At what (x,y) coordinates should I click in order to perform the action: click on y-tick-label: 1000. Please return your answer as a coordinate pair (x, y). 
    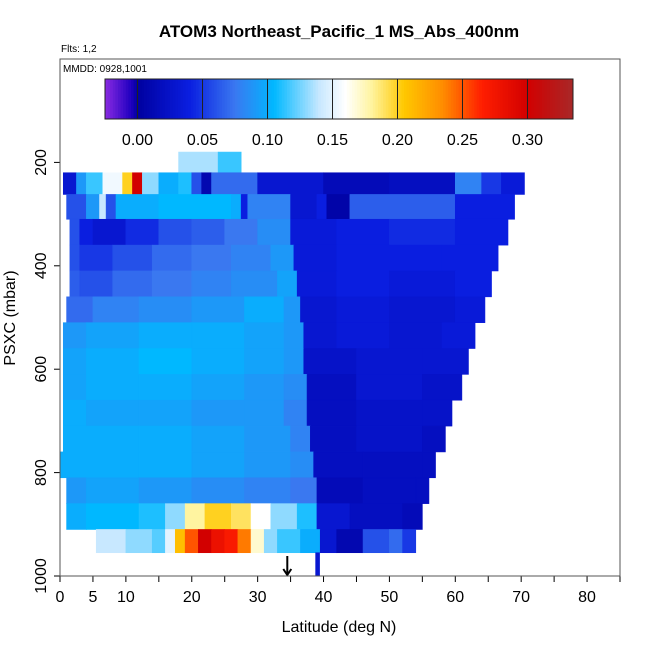
    Looking at the image, I should click on (41, 576).